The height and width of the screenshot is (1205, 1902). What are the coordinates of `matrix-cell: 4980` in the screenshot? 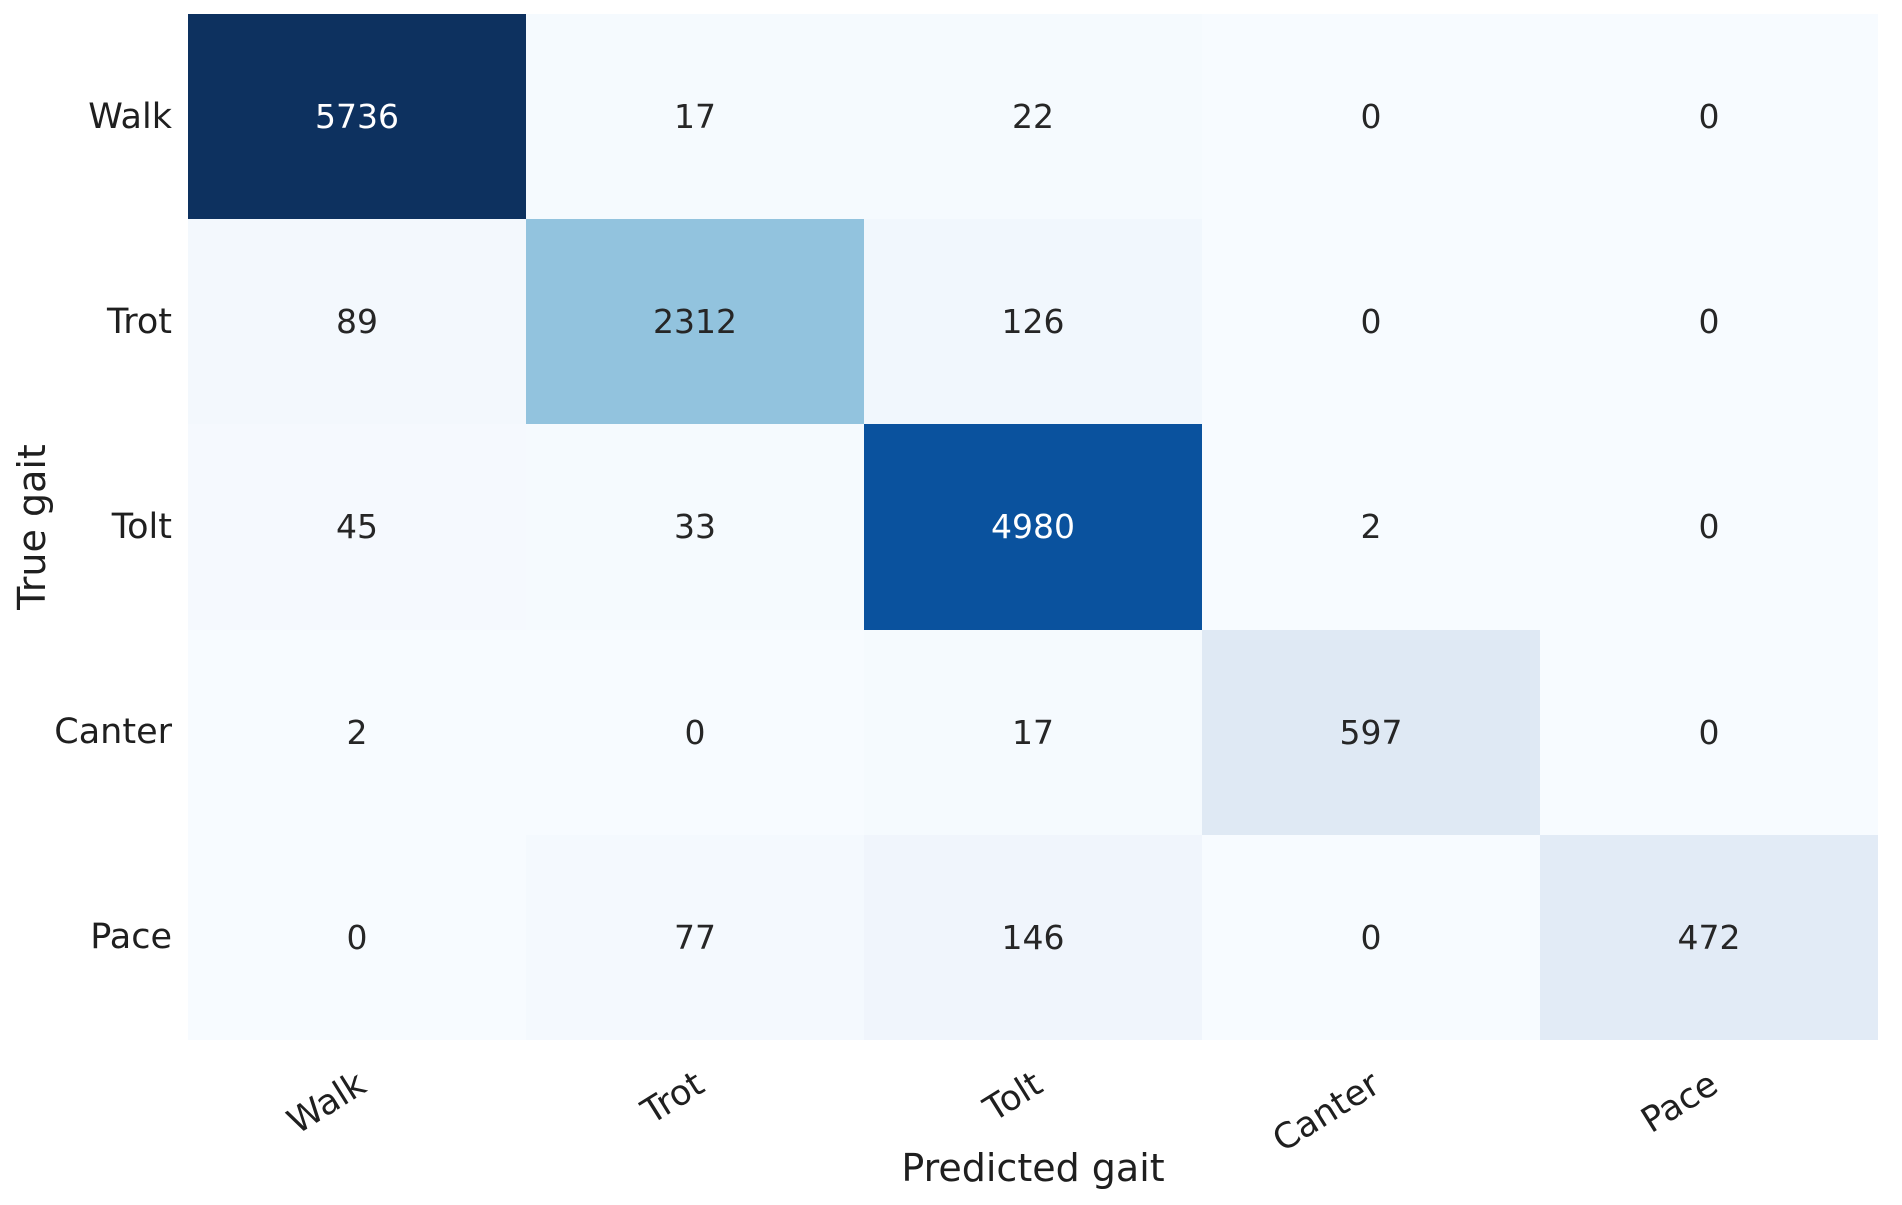 It's located at (1033, 527).